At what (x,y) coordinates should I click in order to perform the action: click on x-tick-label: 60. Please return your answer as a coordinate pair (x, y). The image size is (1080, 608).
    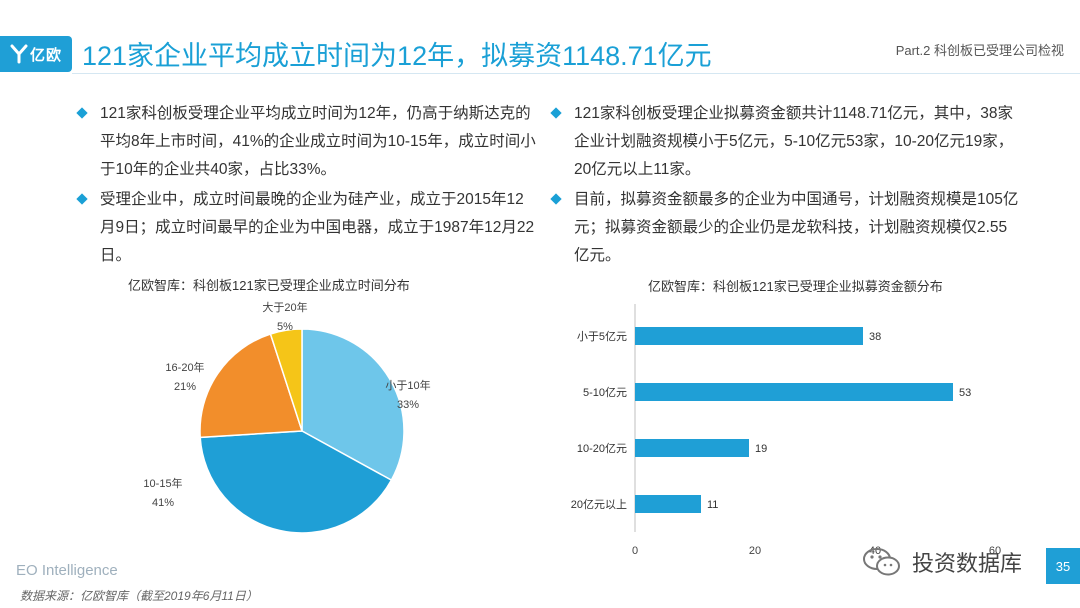
    Looking at the image, I should click on (995, 551).